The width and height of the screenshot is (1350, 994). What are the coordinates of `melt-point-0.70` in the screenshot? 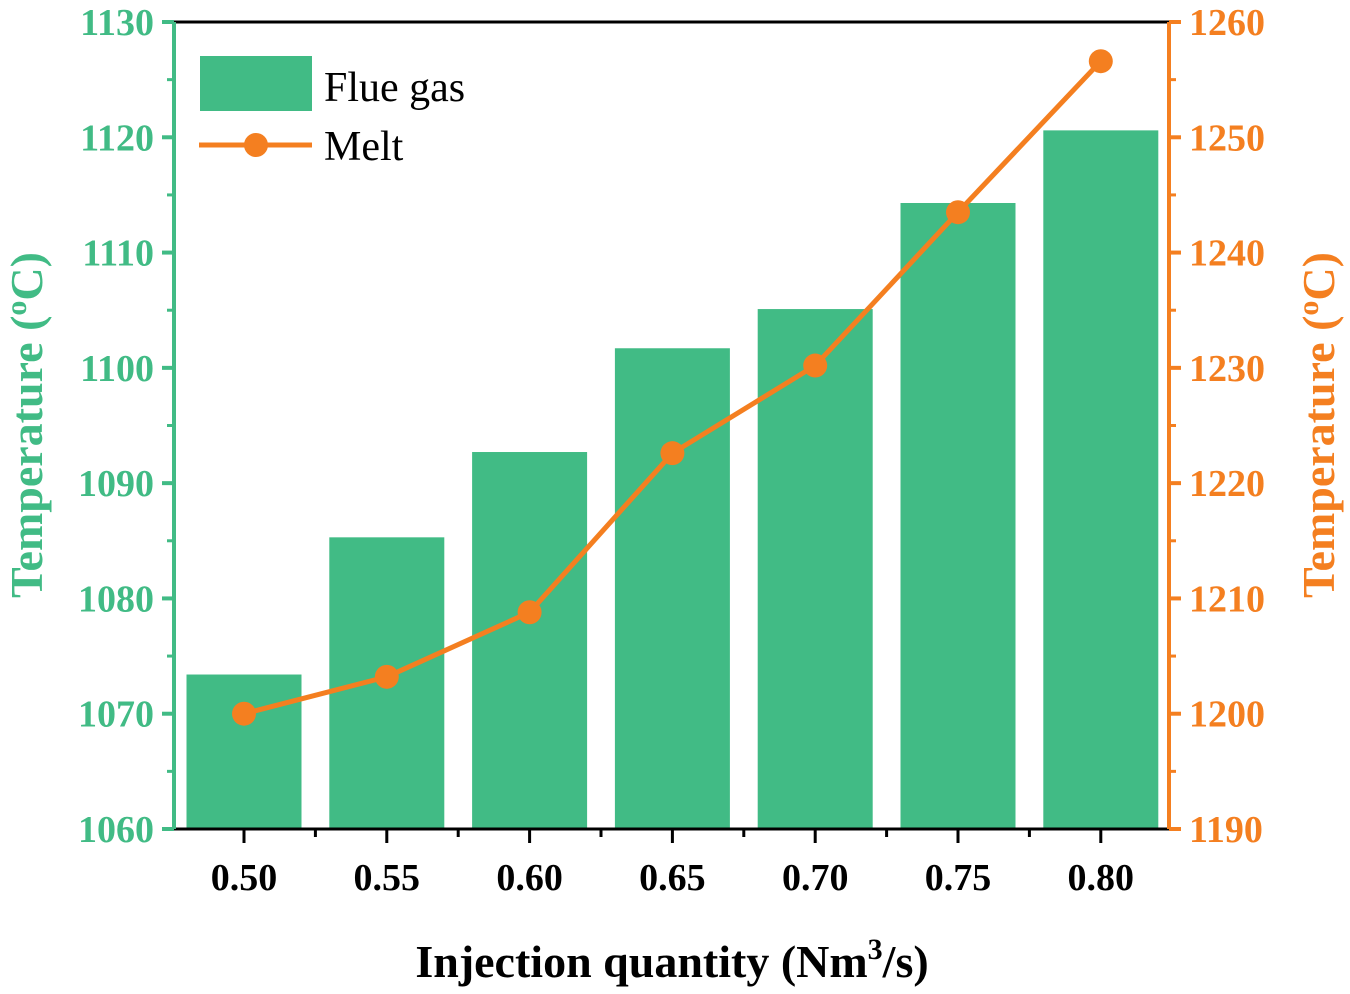 It's located at (815, 365).